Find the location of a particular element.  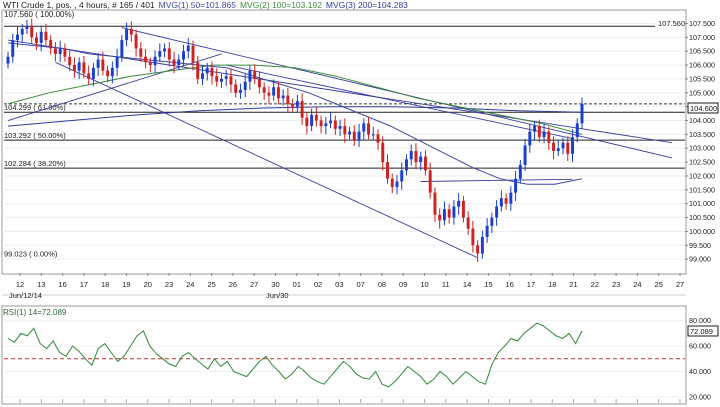

rsi-tick-label: 60.000 is located at coordinates (700, 346).